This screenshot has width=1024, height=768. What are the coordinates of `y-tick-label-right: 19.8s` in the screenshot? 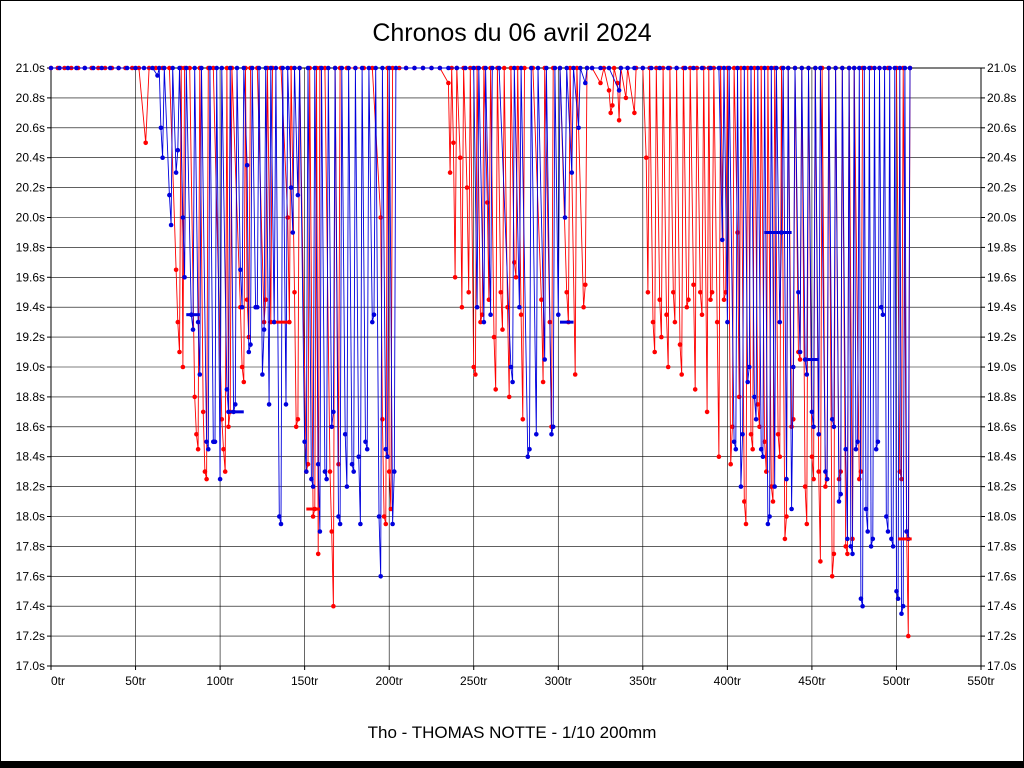 It's located at (1001, 247).